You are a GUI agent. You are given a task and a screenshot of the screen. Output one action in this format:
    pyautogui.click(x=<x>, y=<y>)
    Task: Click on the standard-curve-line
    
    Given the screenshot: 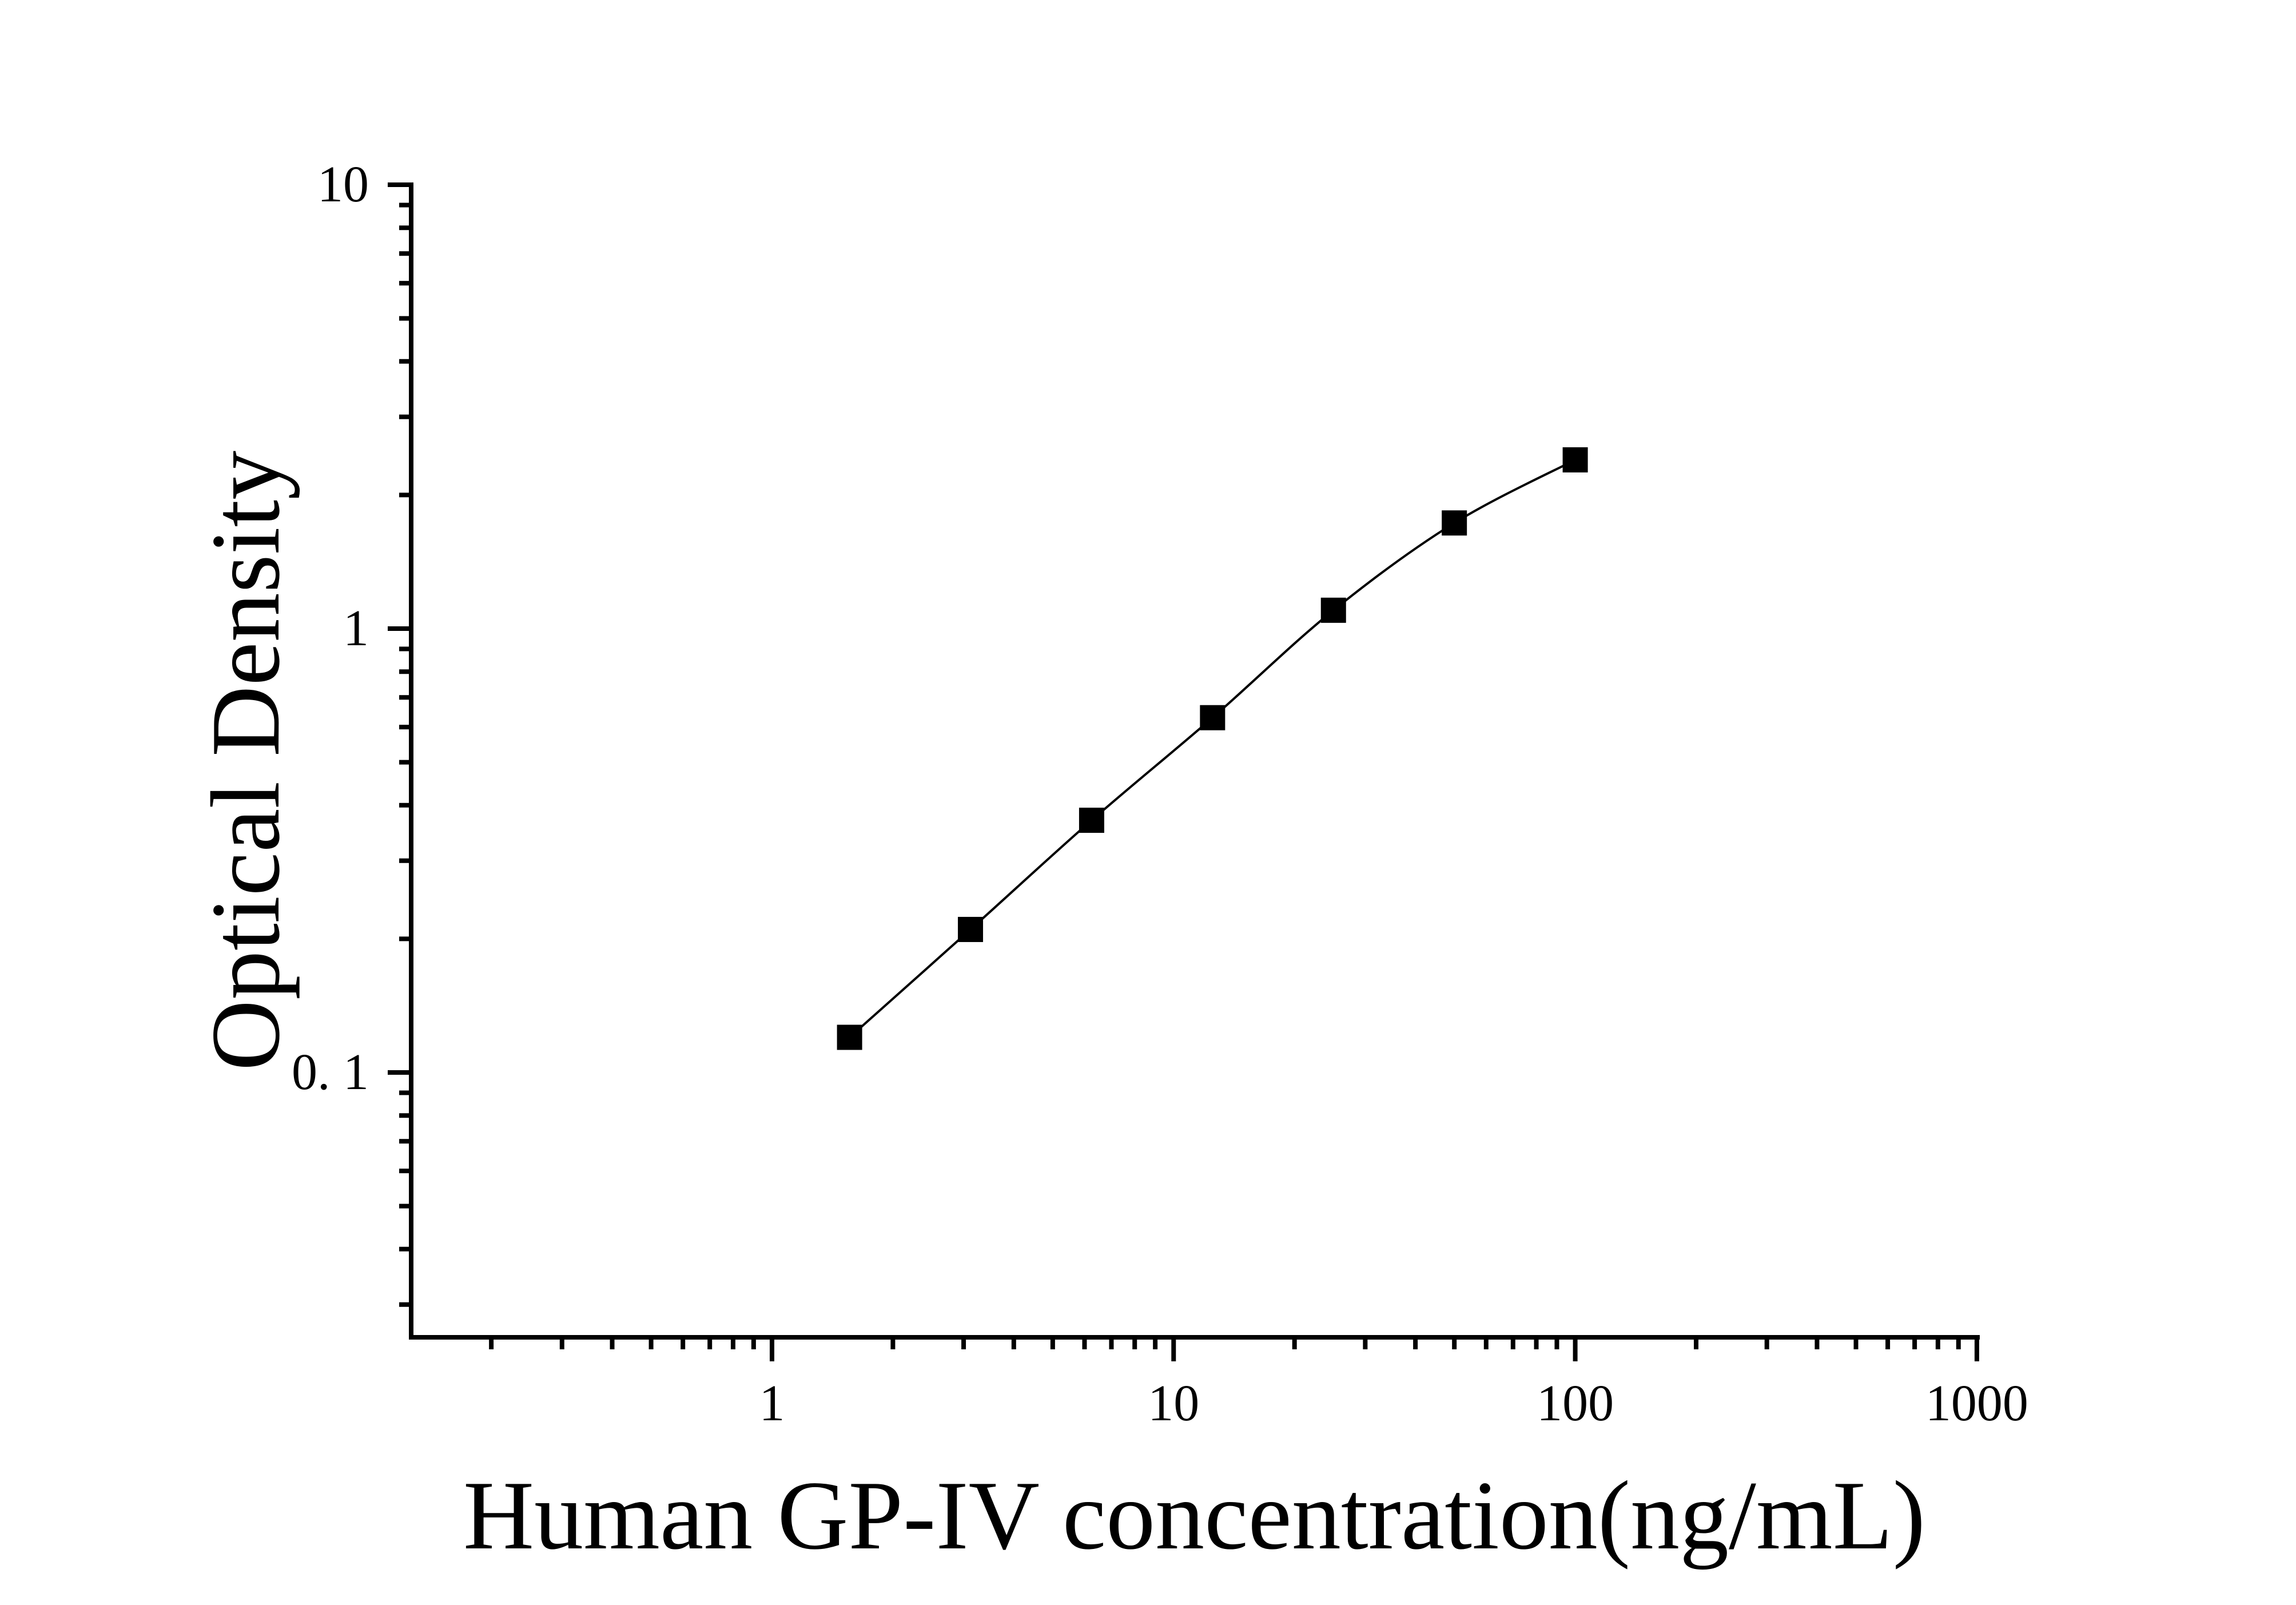 What is the action you would take?
    pyautogui.click(x=1213, y=749)
    